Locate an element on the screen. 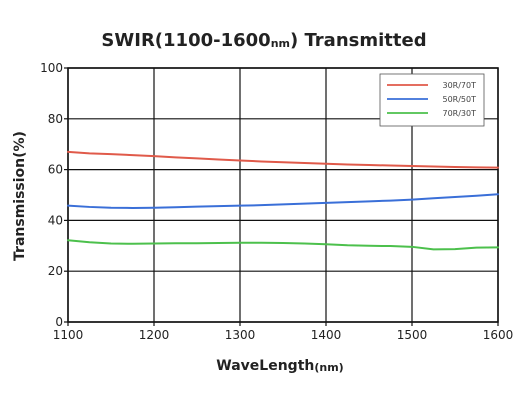  y-tick-label: 100 is located at coordinates (51, 68).